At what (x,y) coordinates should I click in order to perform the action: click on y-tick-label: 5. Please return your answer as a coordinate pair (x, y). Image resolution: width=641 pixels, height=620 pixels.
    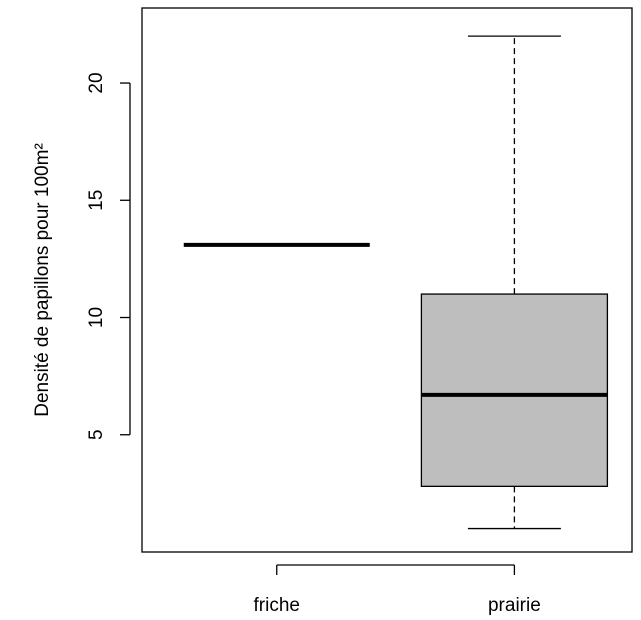
    Looking at the image, I should click on (96, 434).